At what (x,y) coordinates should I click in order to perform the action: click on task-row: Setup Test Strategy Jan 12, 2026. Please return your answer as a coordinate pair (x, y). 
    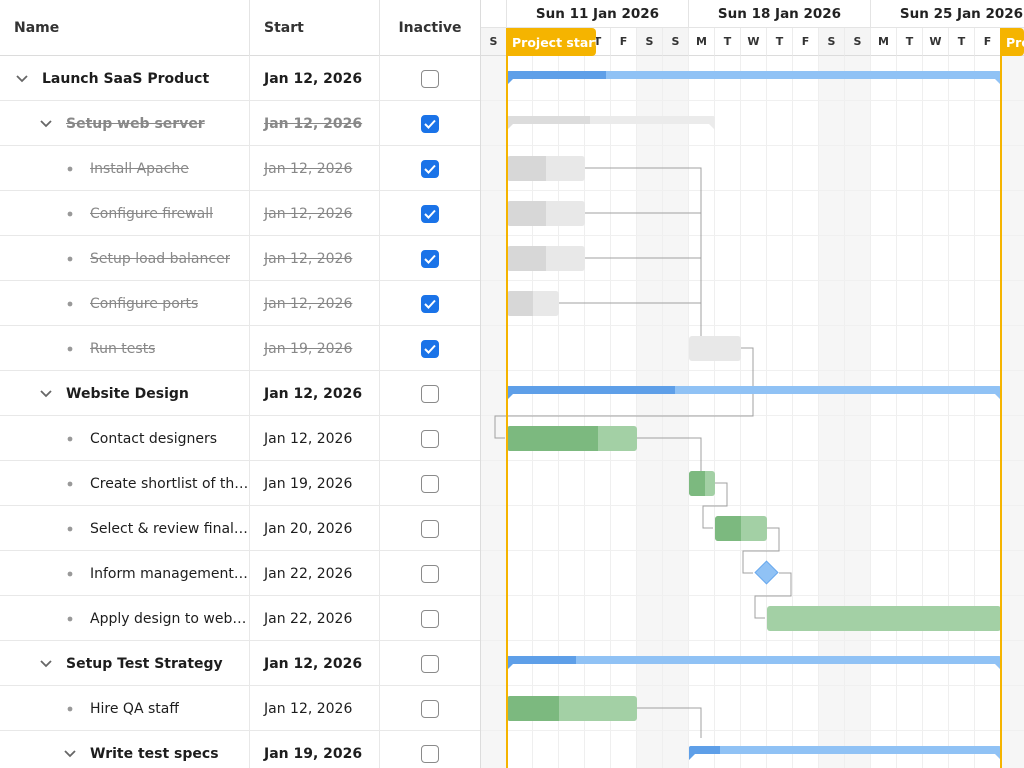
    Looking at the image, I should click on (240, 663).